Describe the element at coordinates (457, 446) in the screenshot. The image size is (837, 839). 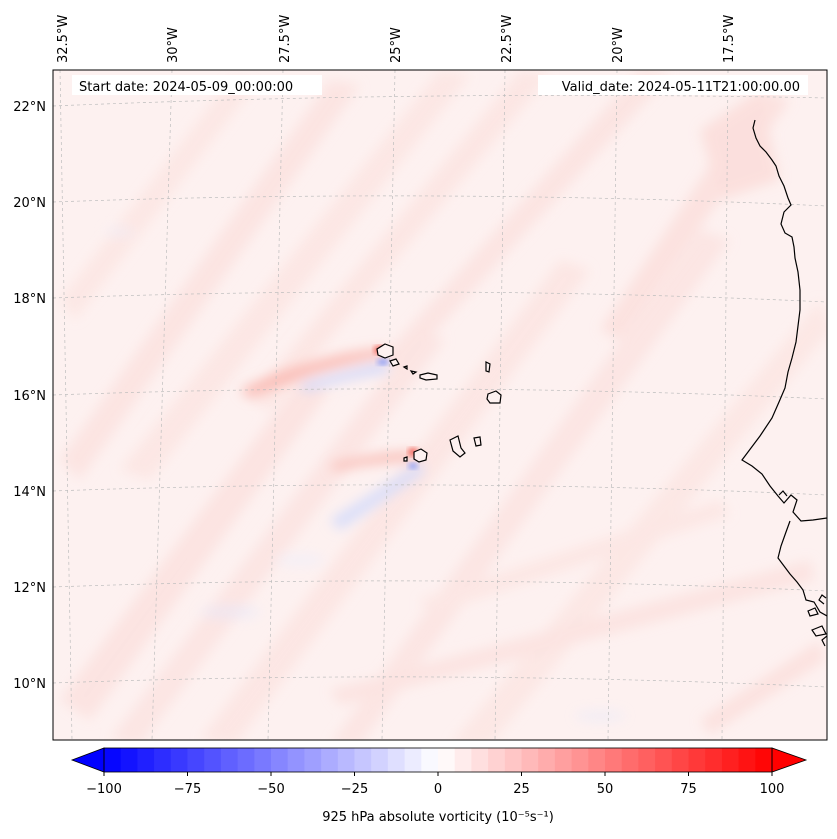
I see `island-santiago` at that location.